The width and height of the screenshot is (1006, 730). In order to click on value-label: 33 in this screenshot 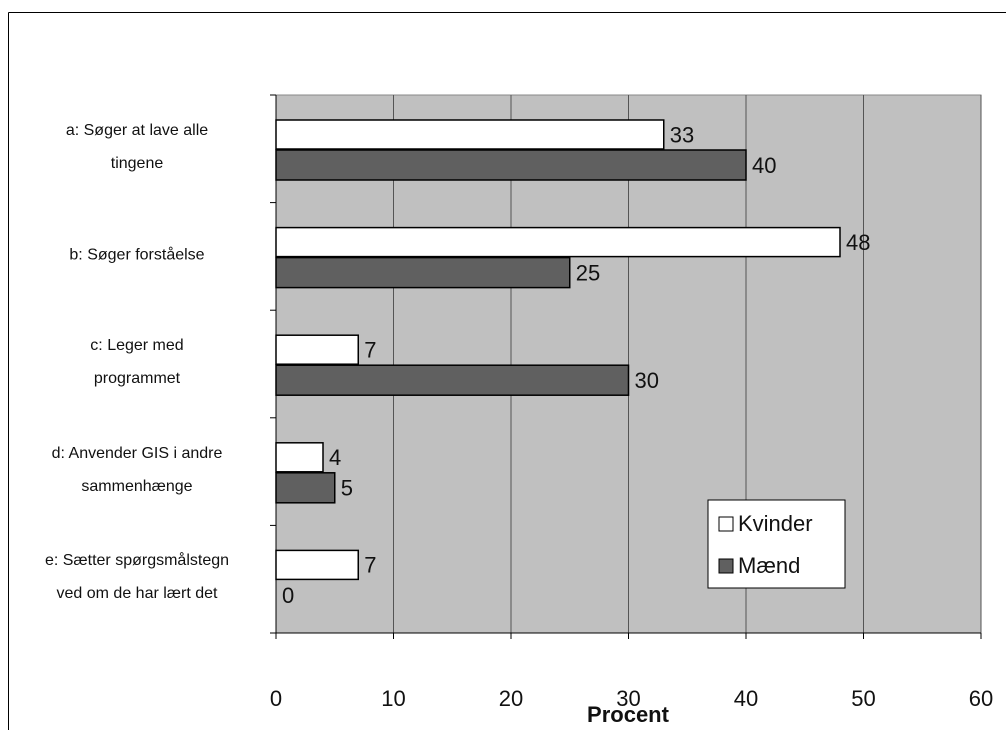, I will do `click(682, 134)`.